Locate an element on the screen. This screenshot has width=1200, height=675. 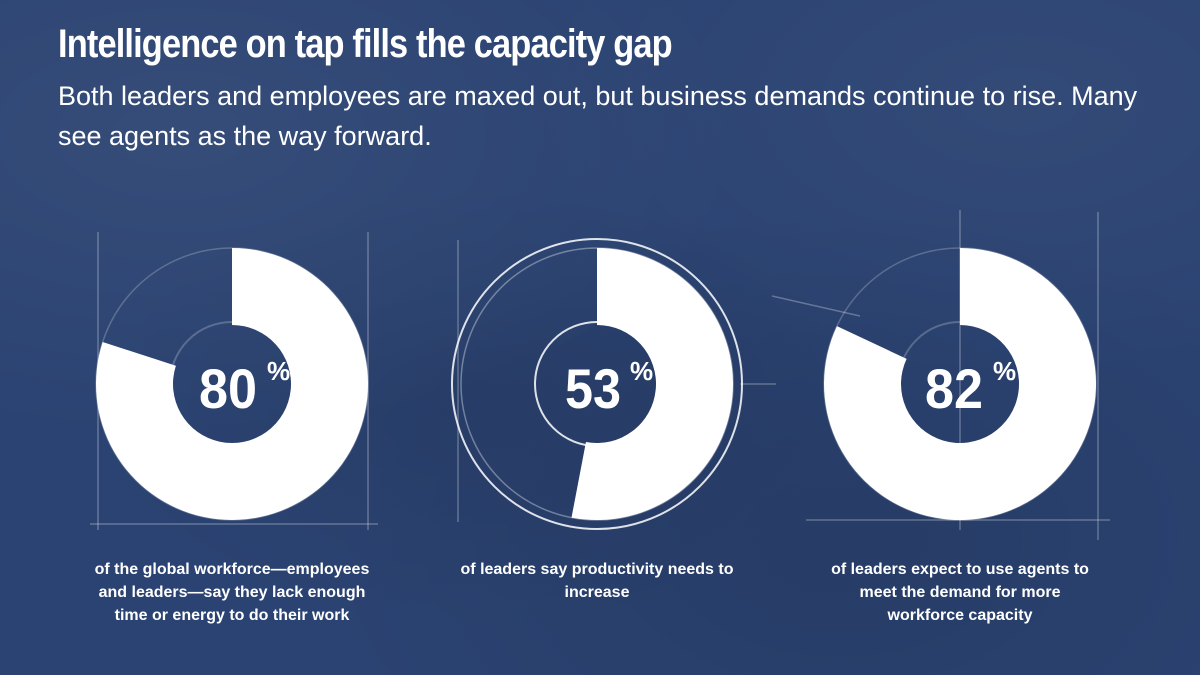
donut-2-segment is located at coordinates (652, 384).